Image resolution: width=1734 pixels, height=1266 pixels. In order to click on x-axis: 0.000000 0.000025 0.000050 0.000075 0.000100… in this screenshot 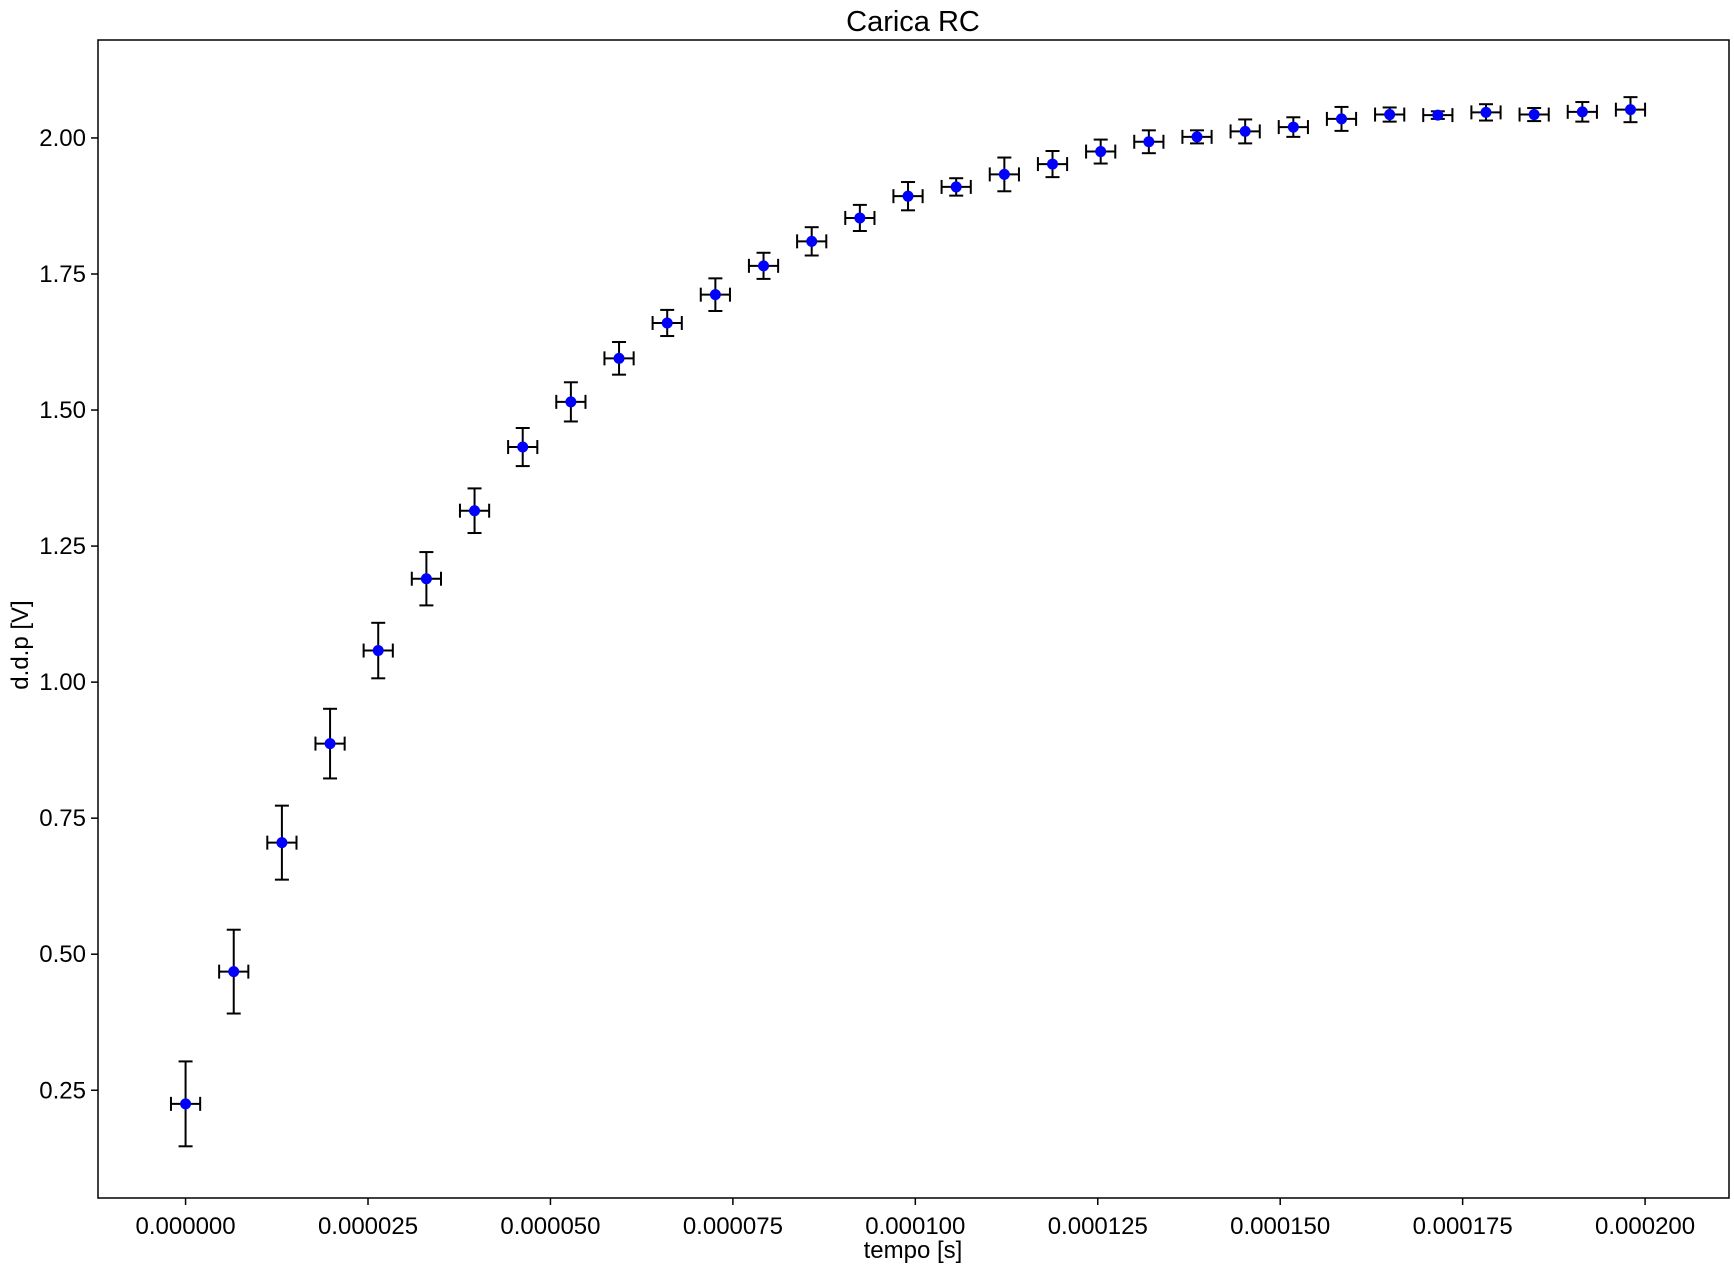, I will do `click(915, 1219)`.